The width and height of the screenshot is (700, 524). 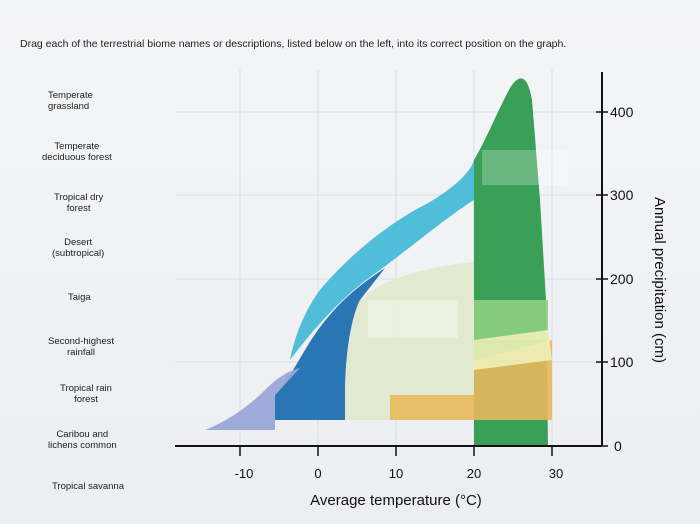 I want to click on label-line: Tropical dry, so click(x=79, y=197).